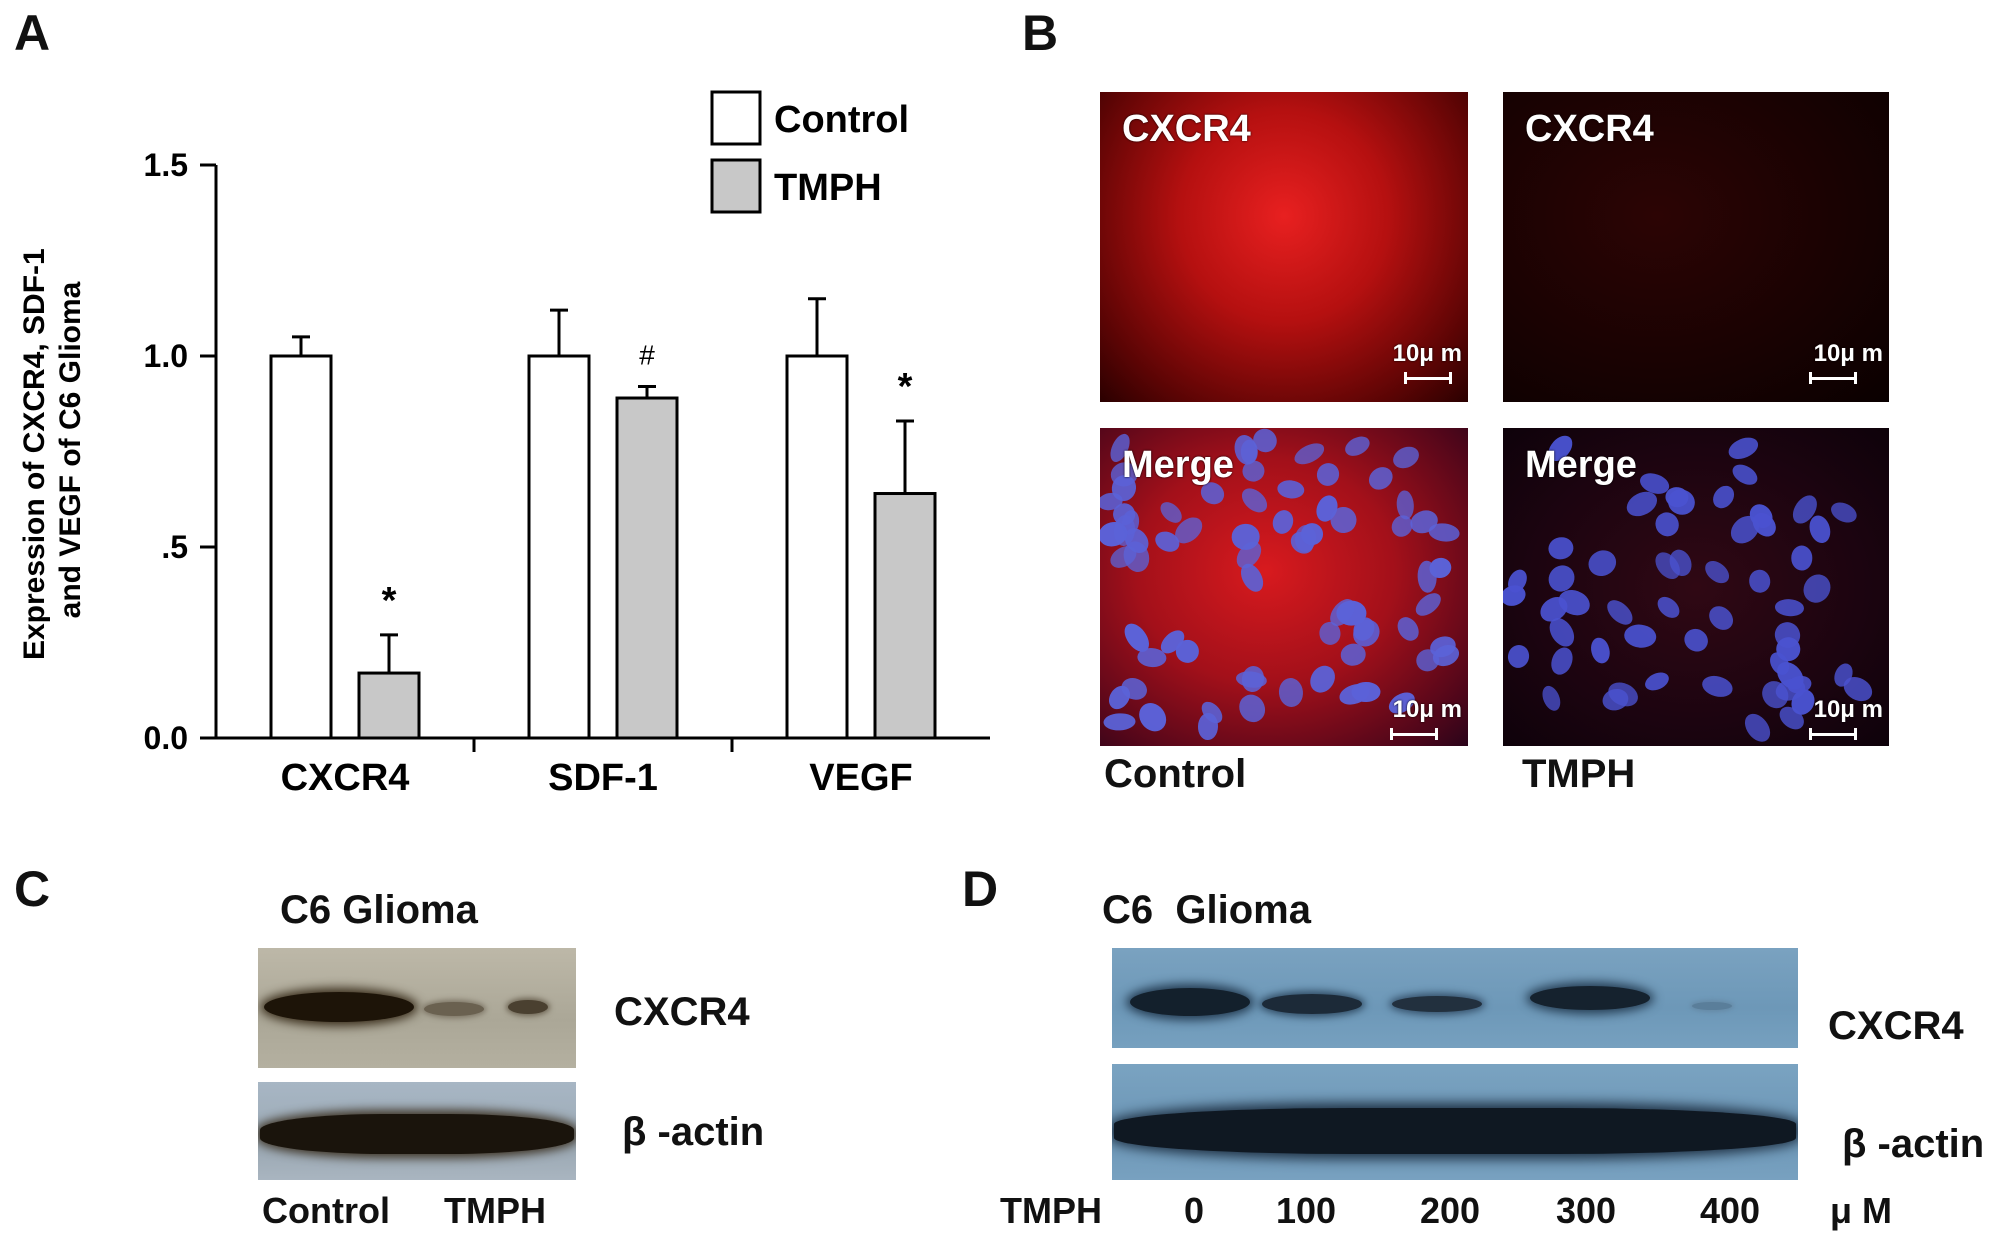  Describe the element at coordinates (1696, 587) in the screenshot. I see `micrograph-tmph-merge: Merge 10μ m` at that location.